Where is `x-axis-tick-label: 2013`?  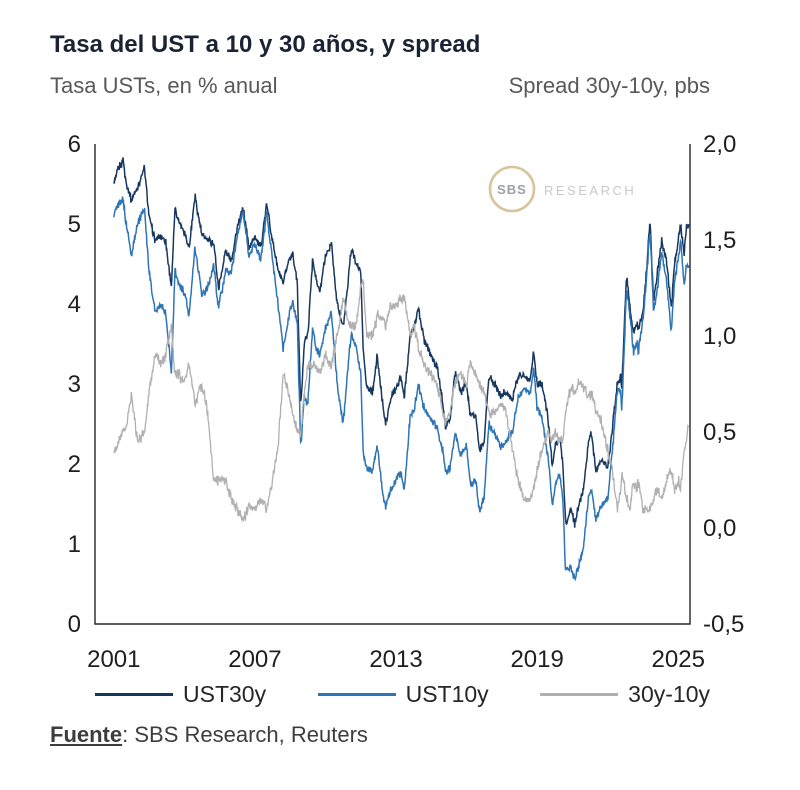
x-axis-tick-label: 2013 is located at coordinates (395, 659).